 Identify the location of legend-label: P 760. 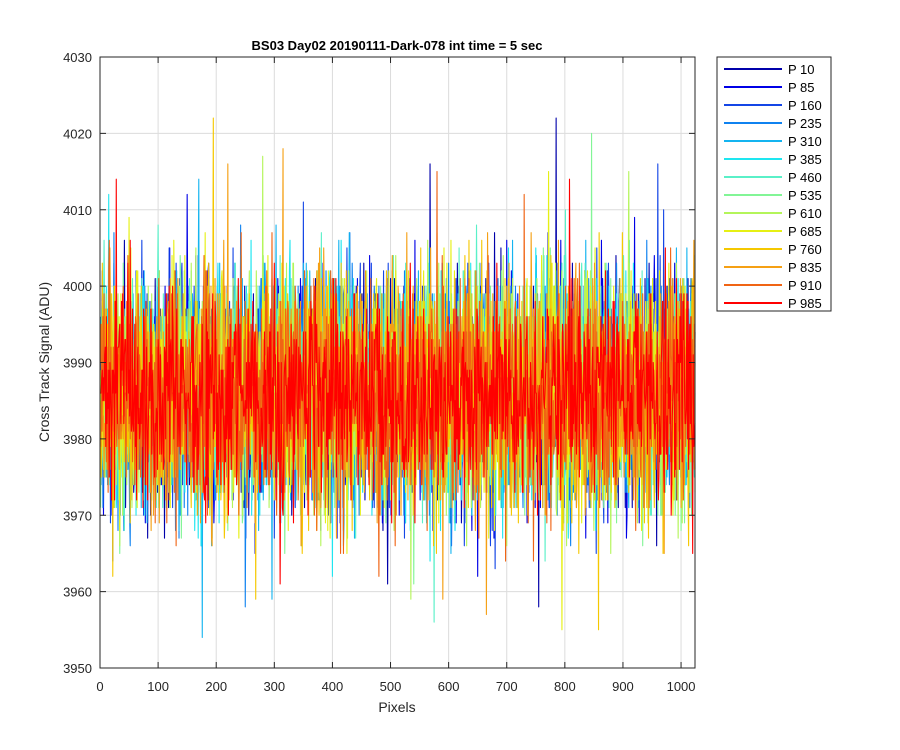
(805, 249).